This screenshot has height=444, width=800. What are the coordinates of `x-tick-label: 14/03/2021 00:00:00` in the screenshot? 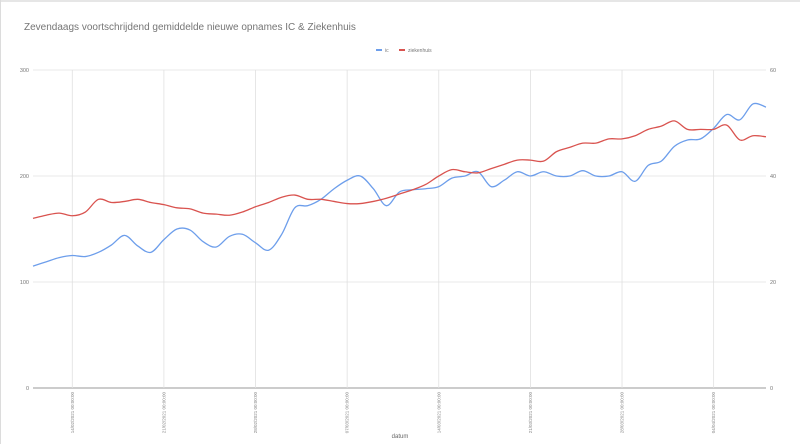 It's located at (438, 413).